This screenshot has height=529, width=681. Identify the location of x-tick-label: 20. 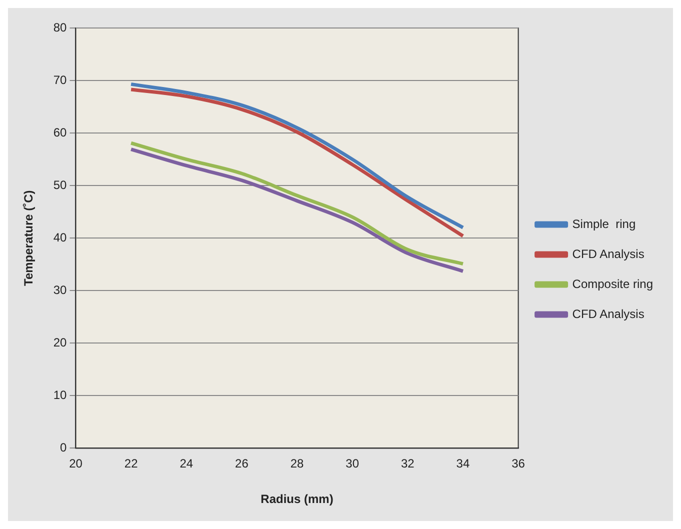
(76, 463).